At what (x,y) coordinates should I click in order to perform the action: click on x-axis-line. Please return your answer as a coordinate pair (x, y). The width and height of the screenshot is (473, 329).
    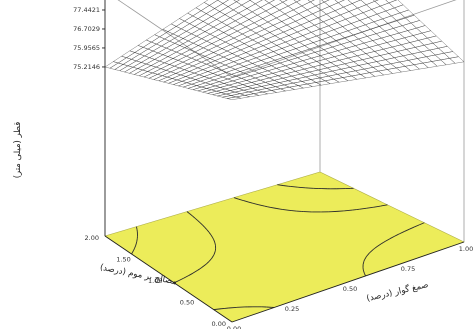
    Looking at the image, I should click on (348, 282).